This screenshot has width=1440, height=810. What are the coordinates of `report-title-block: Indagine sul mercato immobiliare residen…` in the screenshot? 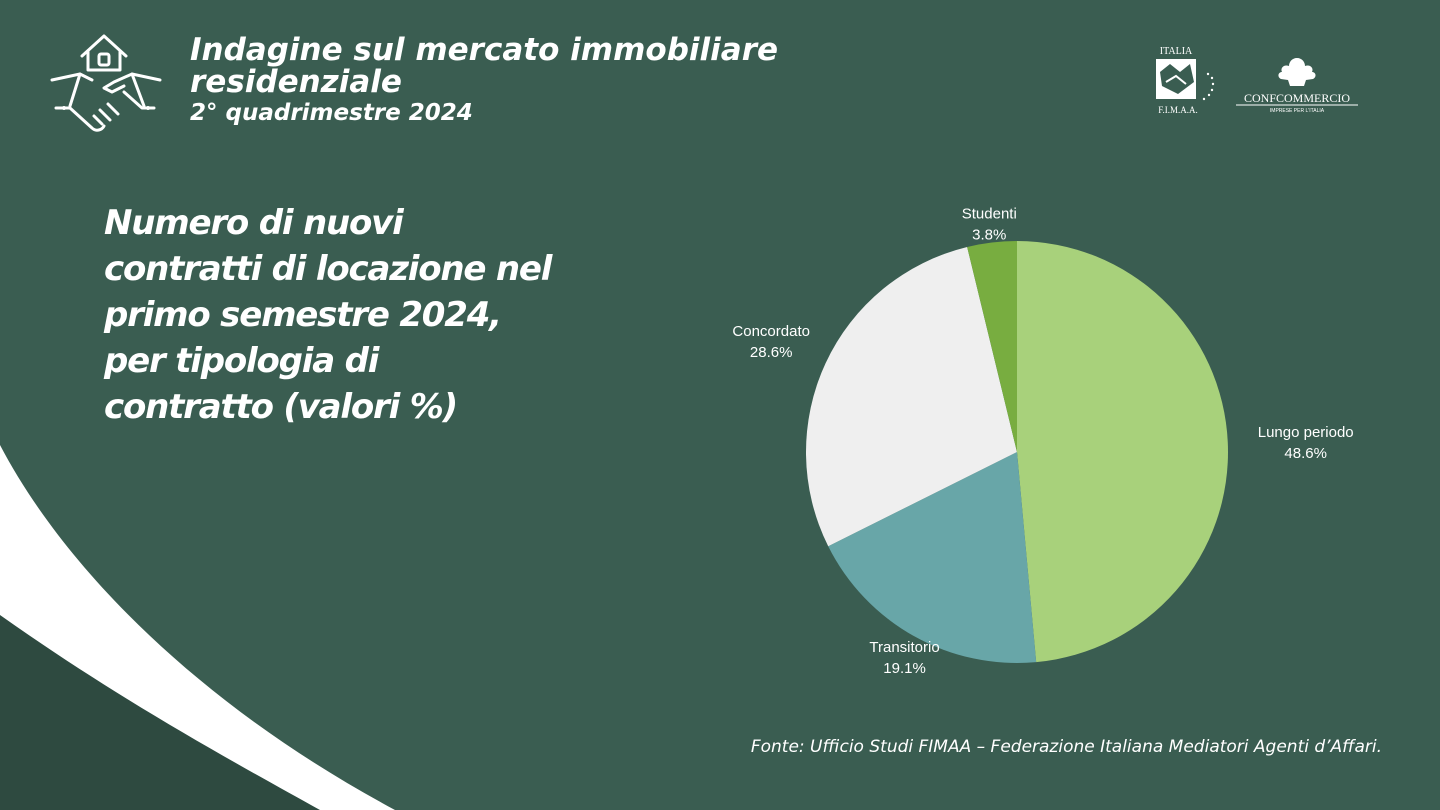 It's located at (540, 81).